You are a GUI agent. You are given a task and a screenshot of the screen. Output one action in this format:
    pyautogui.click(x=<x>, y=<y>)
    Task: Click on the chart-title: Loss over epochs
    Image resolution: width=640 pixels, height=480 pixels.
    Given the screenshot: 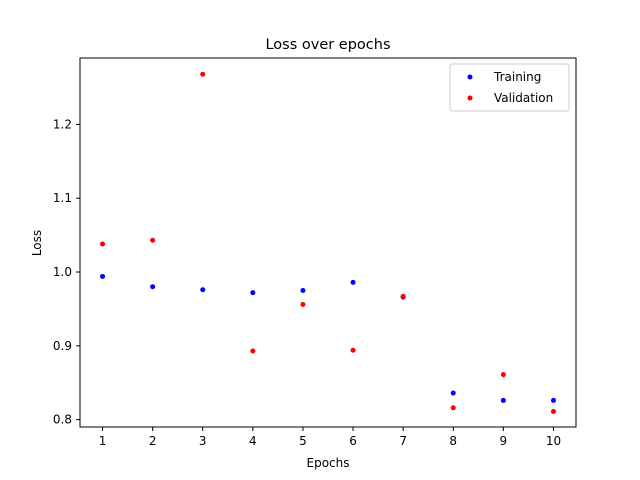 What is the action you would take?
    pyautogui.click(x=327, y=45)
    